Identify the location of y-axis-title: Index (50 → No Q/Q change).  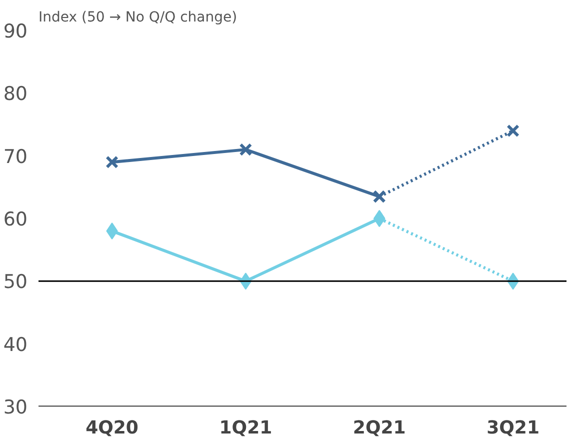
(138, 18).